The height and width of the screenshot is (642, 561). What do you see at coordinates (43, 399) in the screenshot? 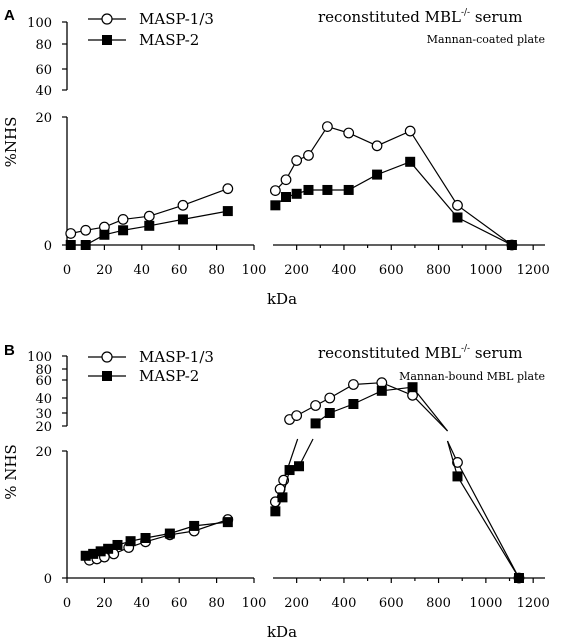
I see `panel-b-y-tick-label: 40` at bounding box center [43, 399].